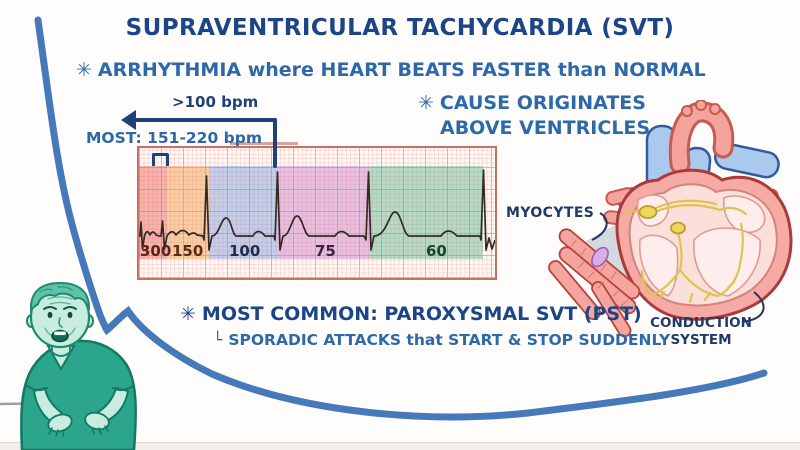  What do you see at coordinates (542, 103) in the screenshot?
I see `bullet-cause-line1: CAUSE ORIGINATES` at bounding box center [542, 103].